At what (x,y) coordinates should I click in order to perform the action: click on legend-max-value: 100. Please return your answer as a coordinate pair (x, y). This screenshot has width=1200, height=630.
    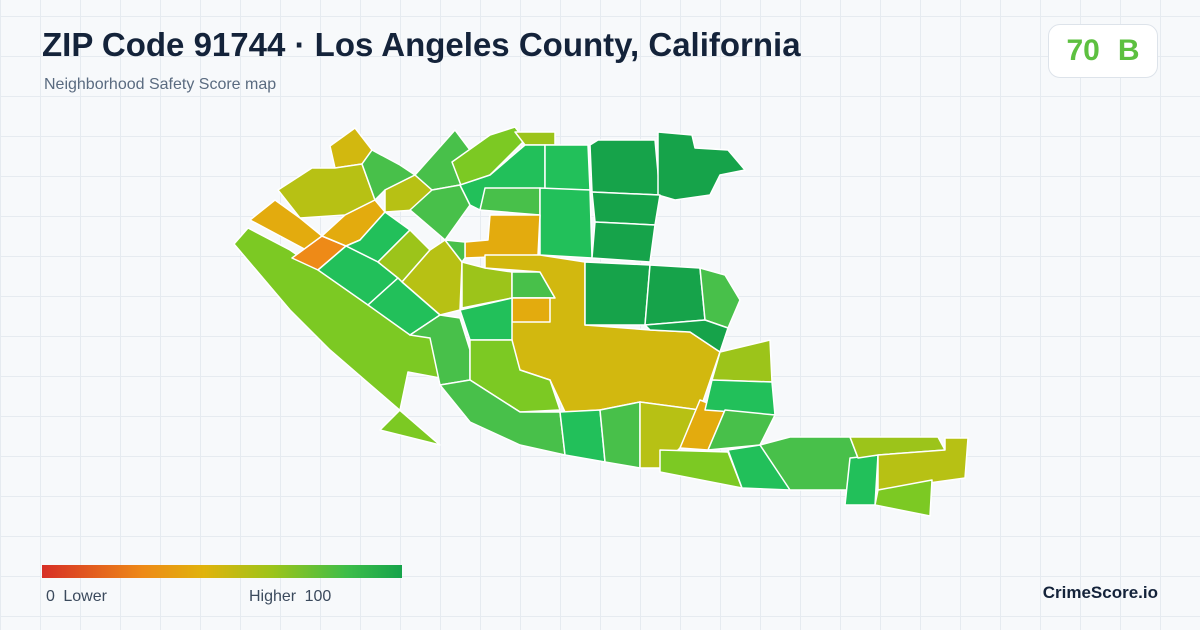
    Looking at the image, I should click on (318, 596).